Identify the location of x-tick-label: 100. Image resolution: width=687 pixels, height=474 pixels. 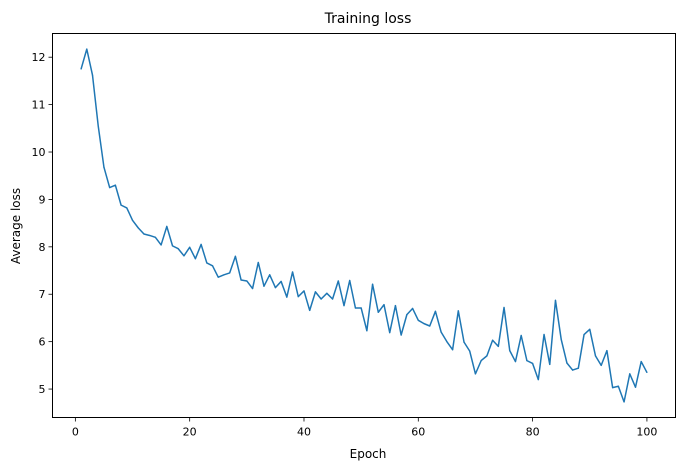
(646, 432).